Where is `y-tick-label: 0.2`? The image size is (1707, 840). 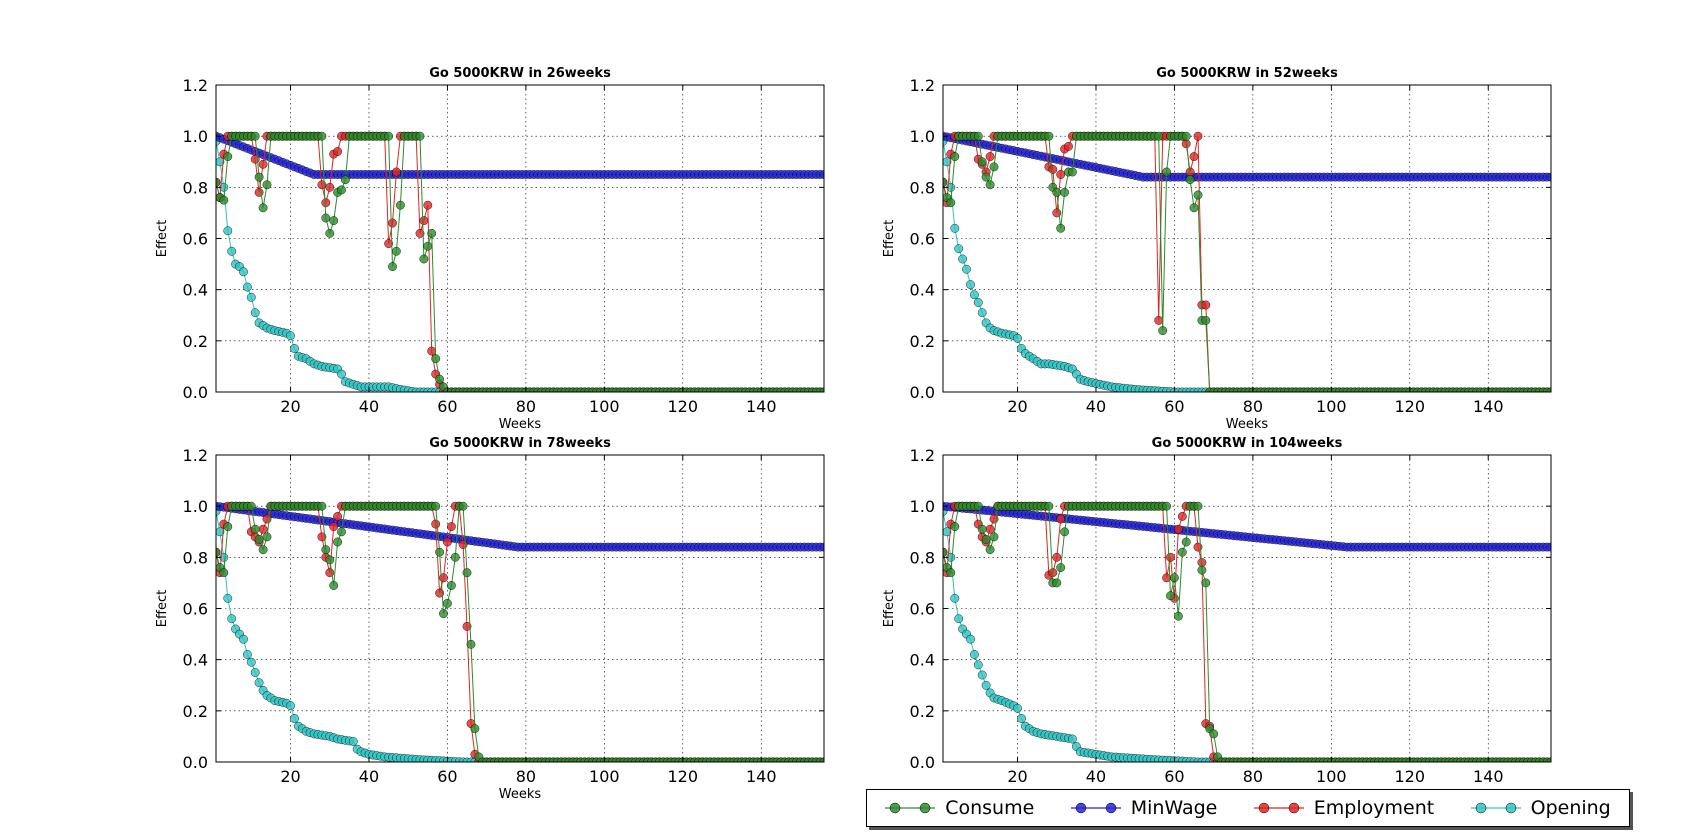
y-tick-label: 0.2 is located at coordinates (195, 341).